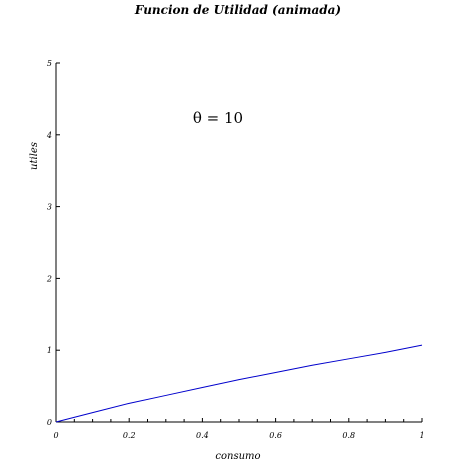 This screenshot has width=476, height=476. What do you see at coordinates (129, 435) in the screenshot?
I see `x-tick-label: 0.2` at bounding box center [129, 435].